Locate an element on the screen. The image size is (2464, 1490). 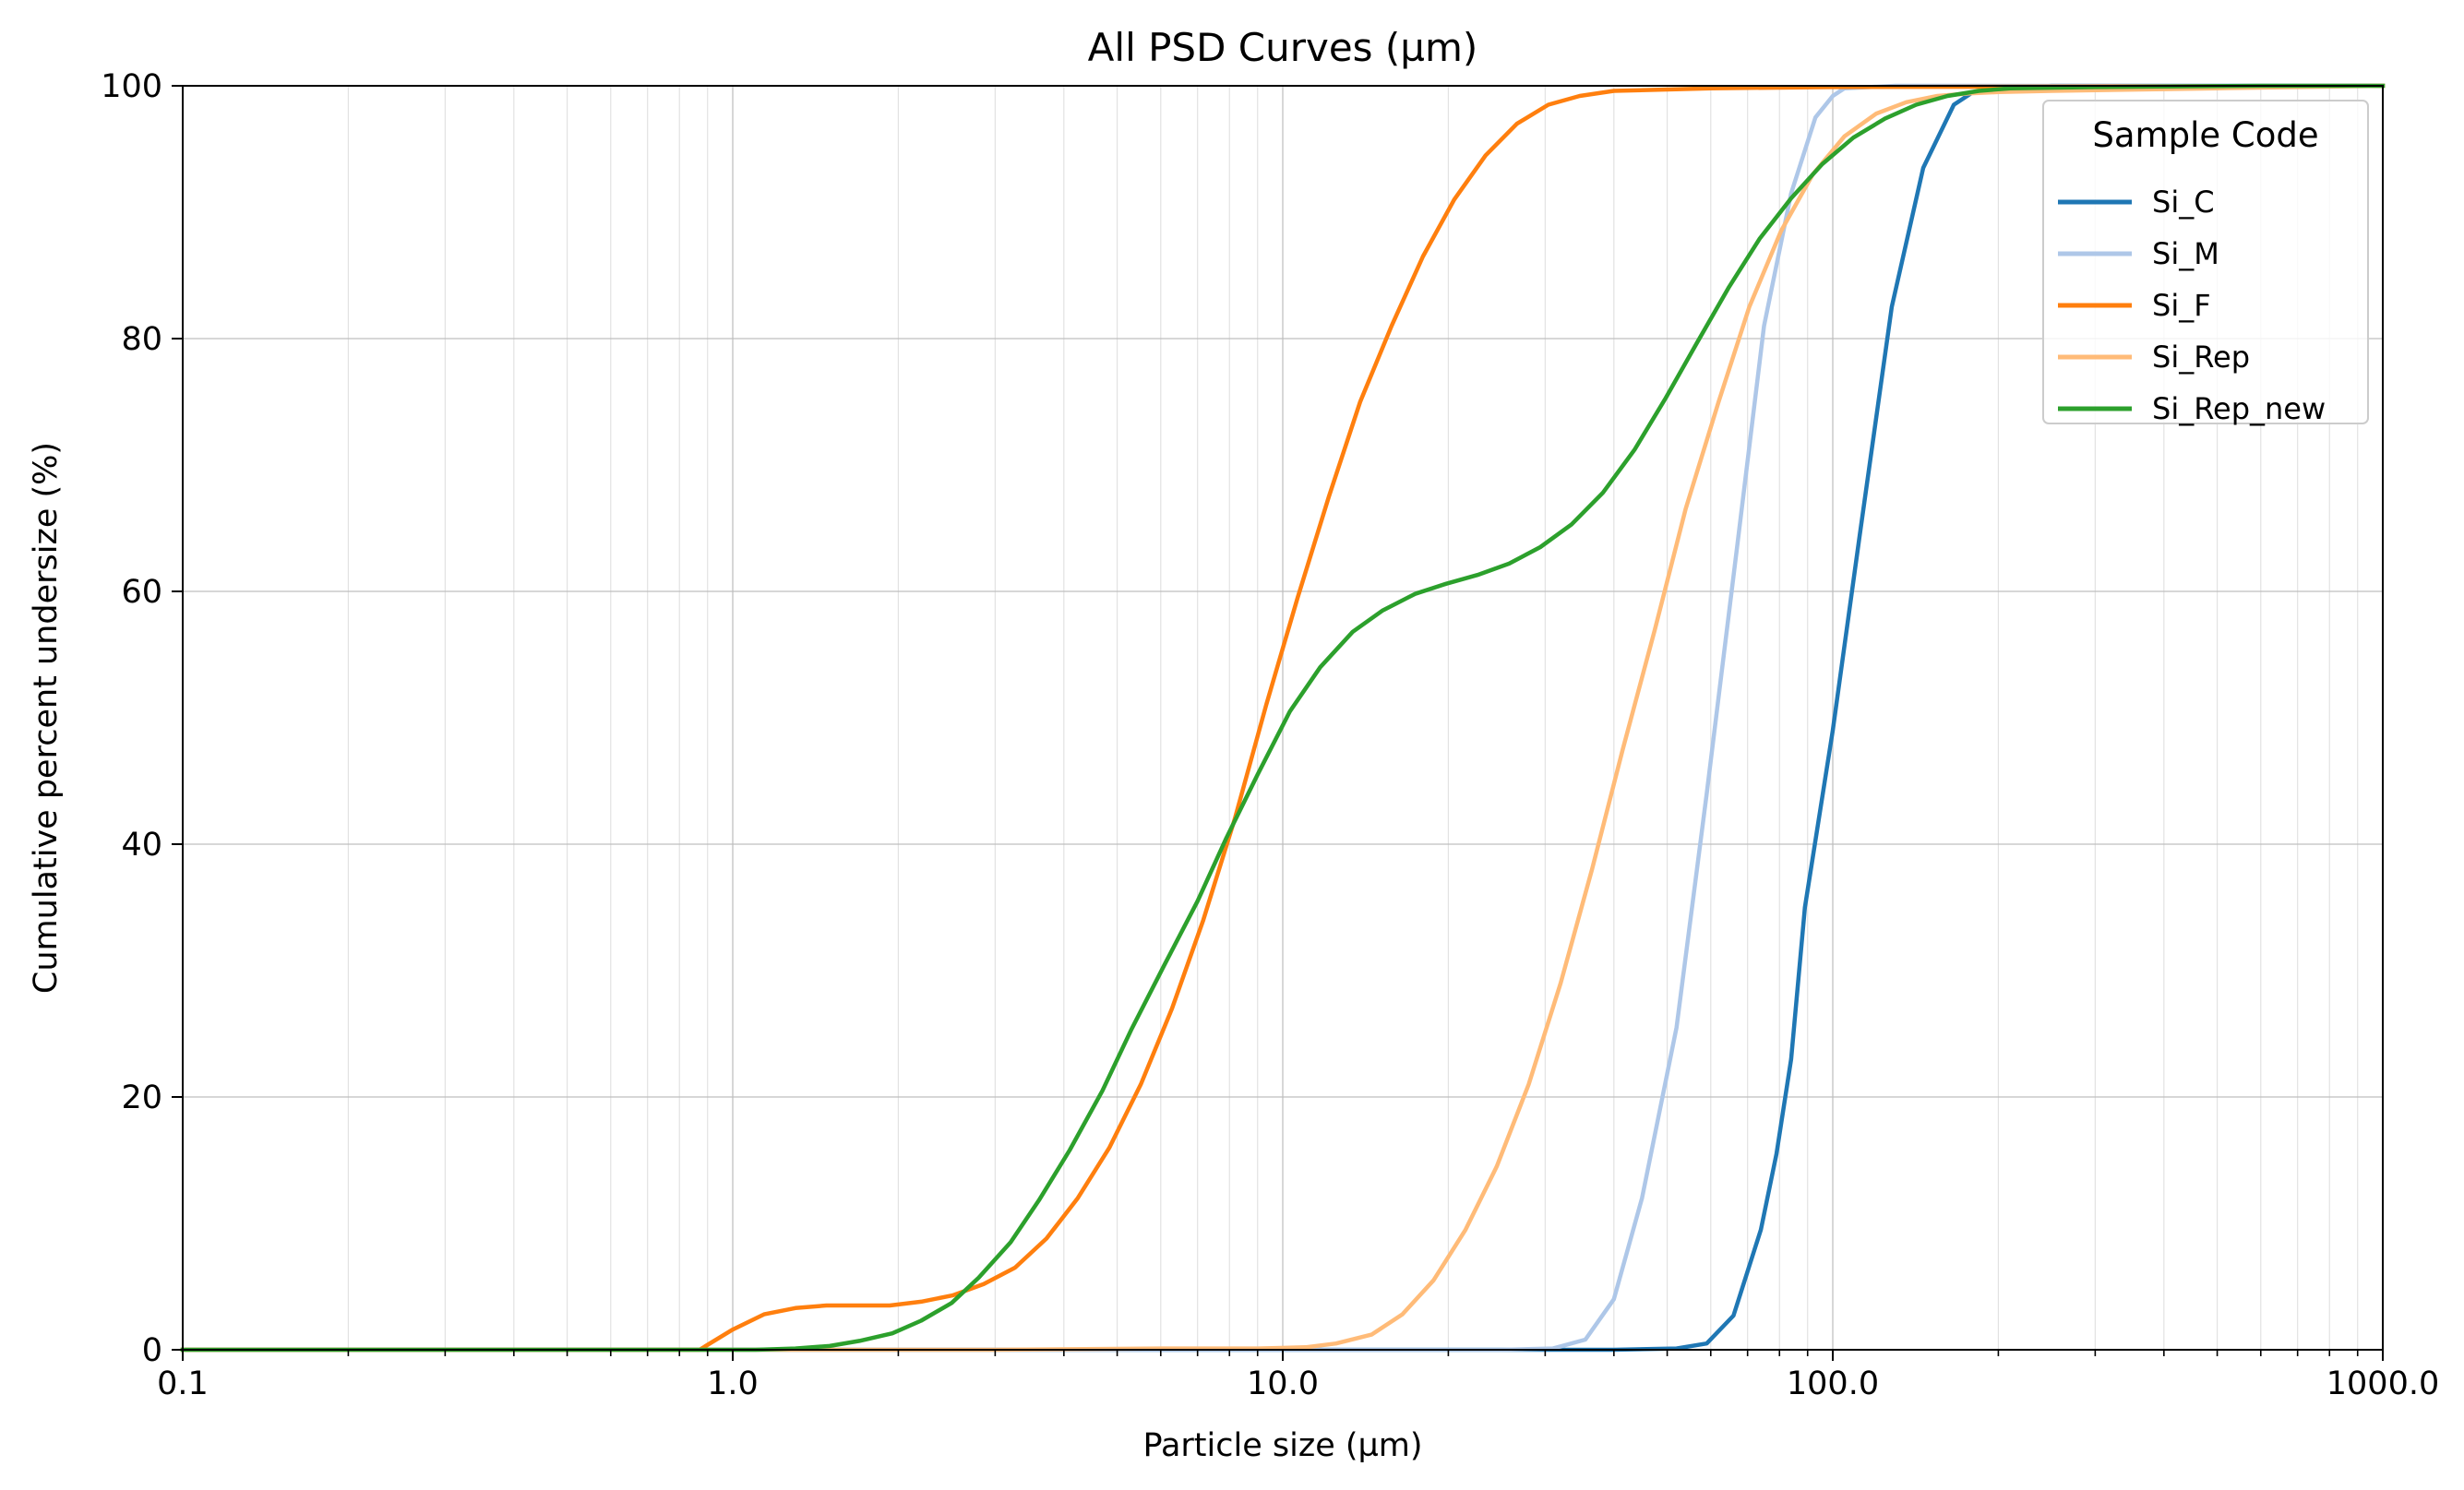
y-tick-label: 60 is located at coordinates (141, 592).